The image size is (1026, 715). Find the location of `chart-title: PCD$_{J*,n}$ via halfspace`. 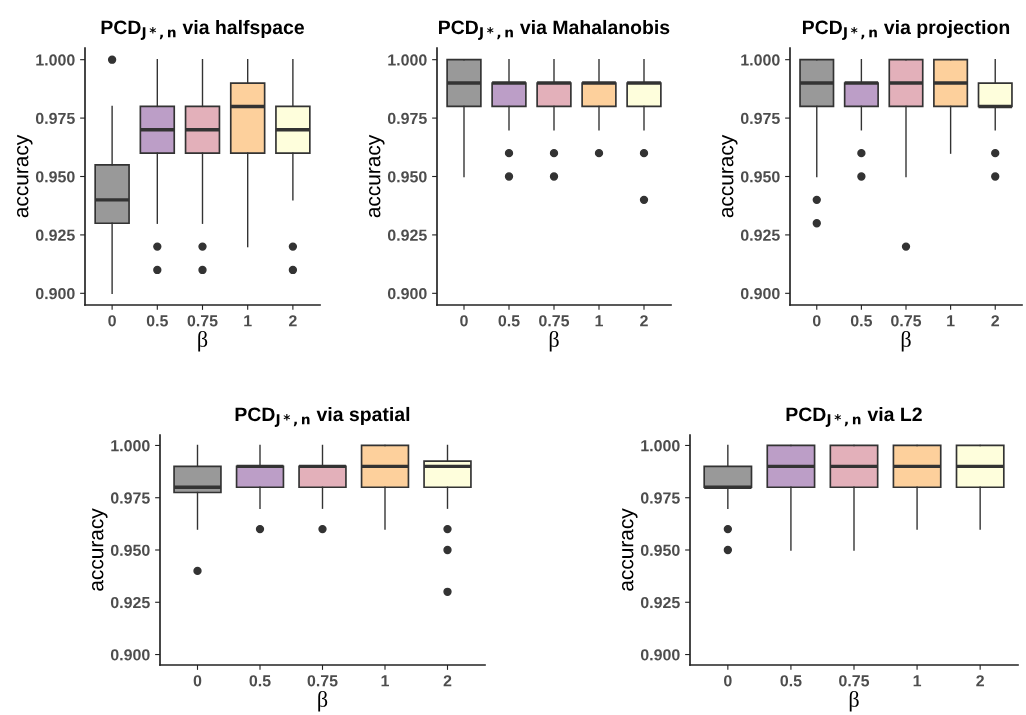

chart-title: PCD$_{J*,n}$ via halfspace is located at coordinates (202, 29).